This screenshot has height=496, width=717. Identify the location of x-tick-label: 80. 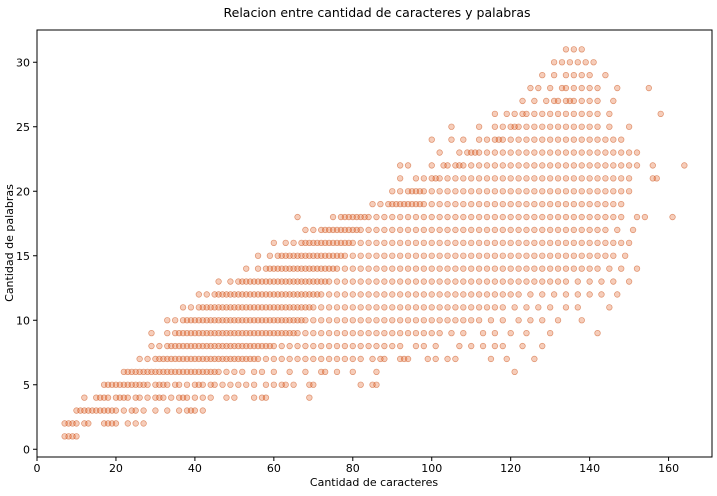
(353, 468).